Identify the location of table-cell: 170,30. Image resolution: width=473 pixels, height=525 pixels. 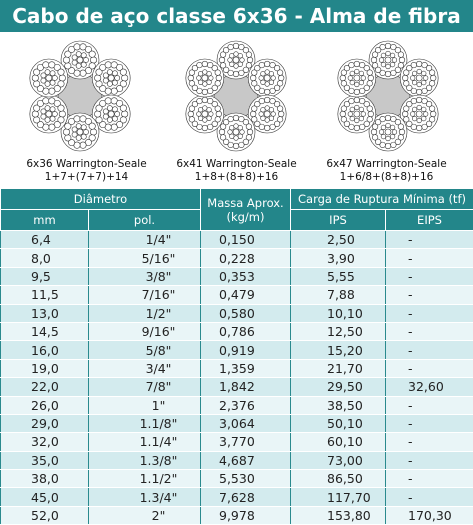
(429, 515).